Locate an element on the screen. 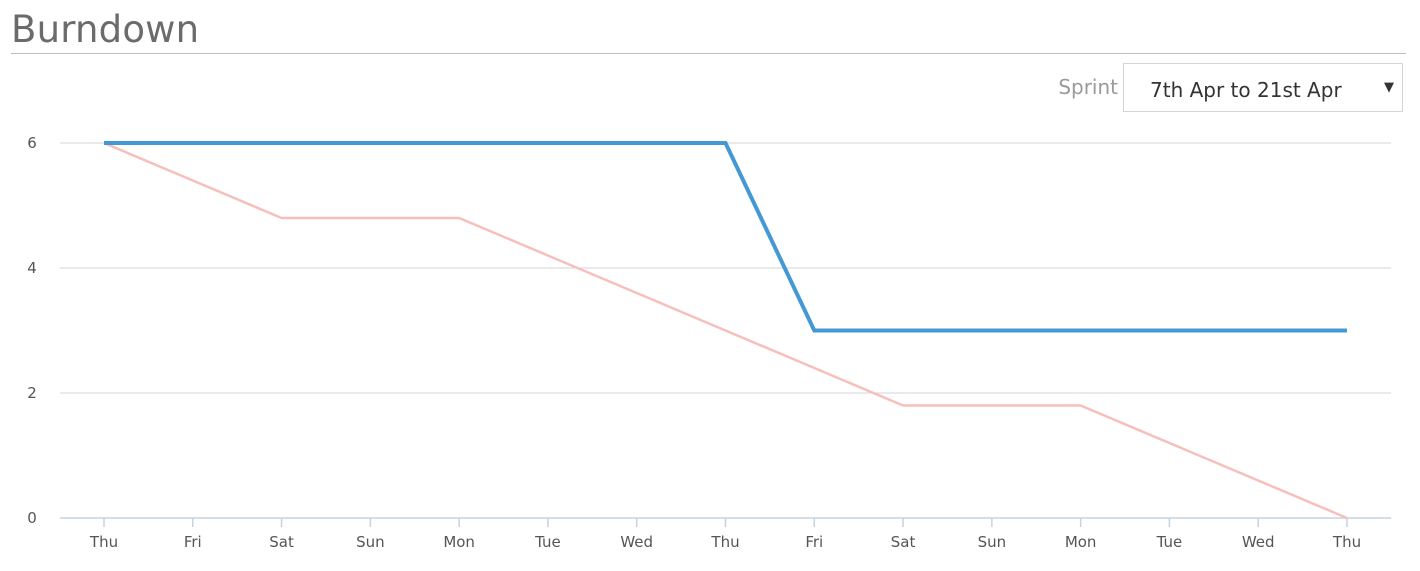  sprint-select: 7th Apr to 21st Apr ▼ is located at coordinates (1263, 87).